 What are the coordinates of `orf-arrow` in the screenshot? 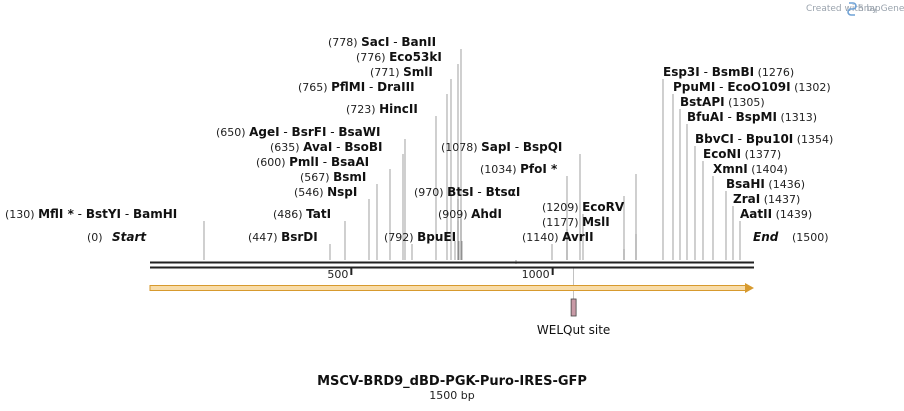 It's located at (451, 288).